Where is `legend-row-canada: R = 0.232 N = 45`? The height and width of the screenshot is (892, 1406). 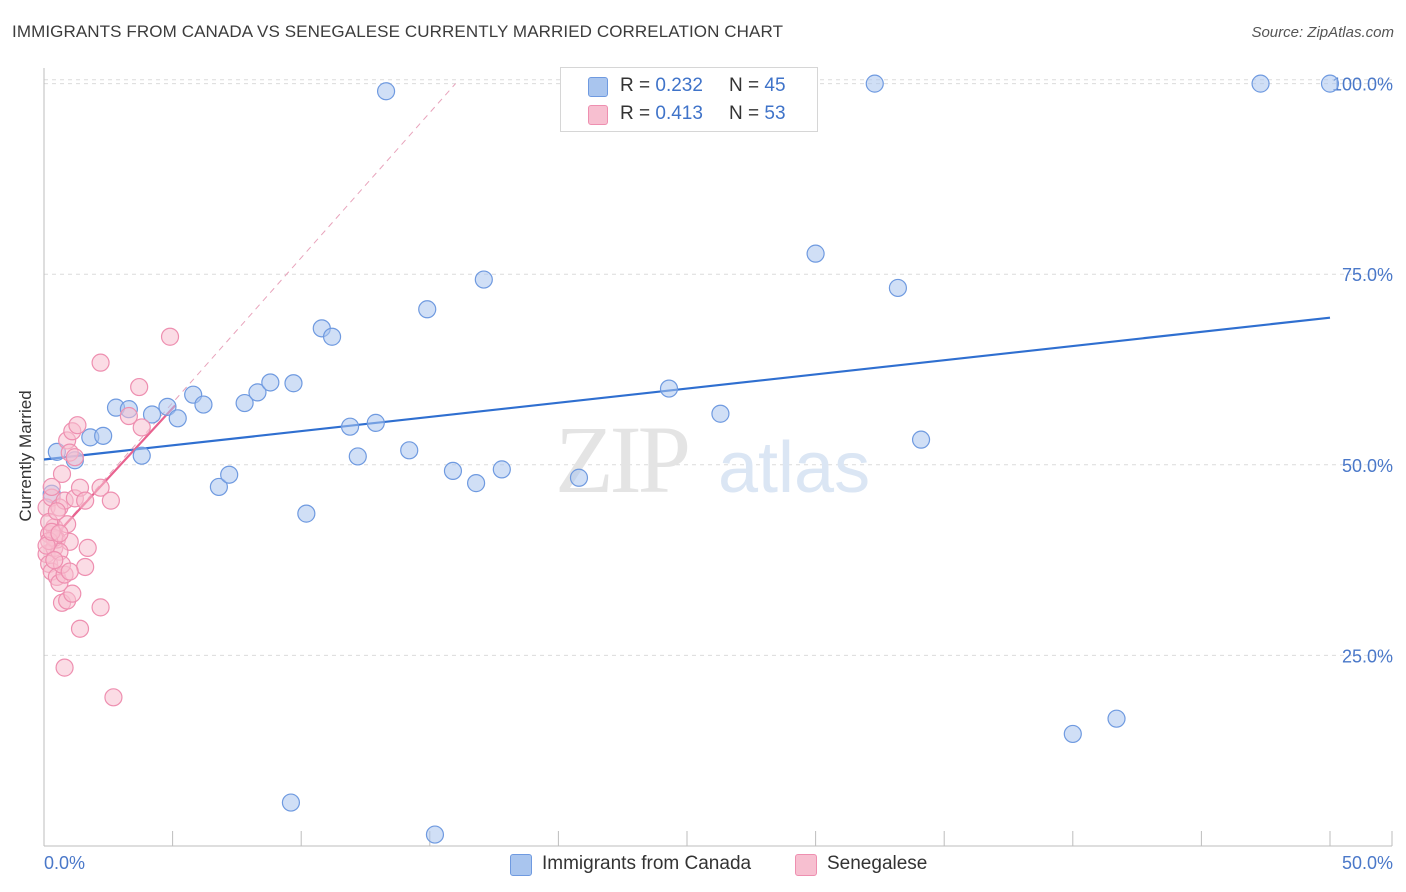 legend-row-canada: R = 0.232 N = 45 is located at coordinates (689, 86).